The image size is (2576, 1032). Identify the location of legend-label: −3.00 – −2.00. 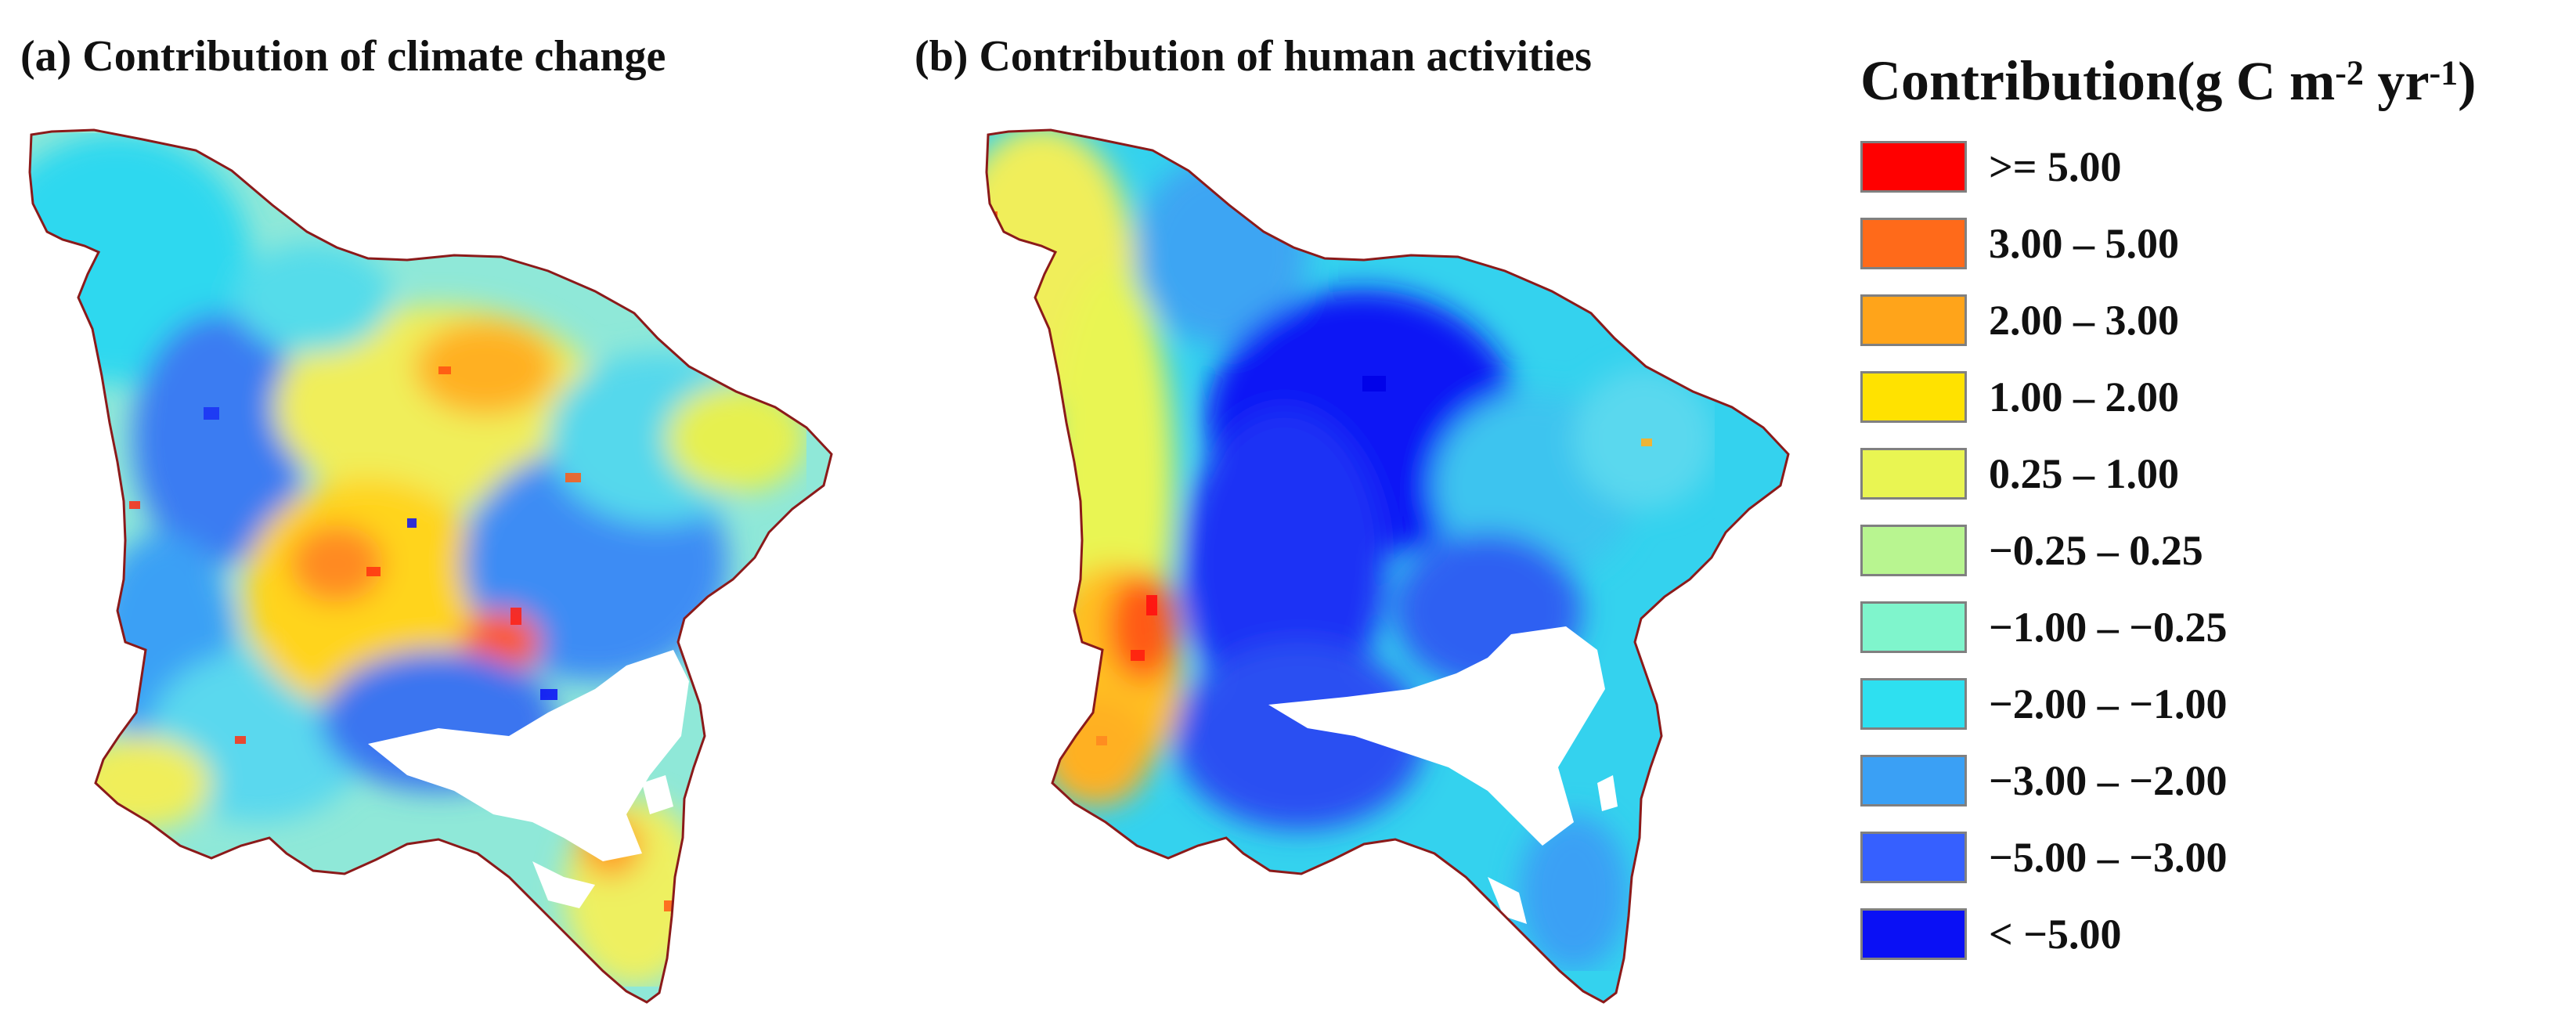
(2108, 780).